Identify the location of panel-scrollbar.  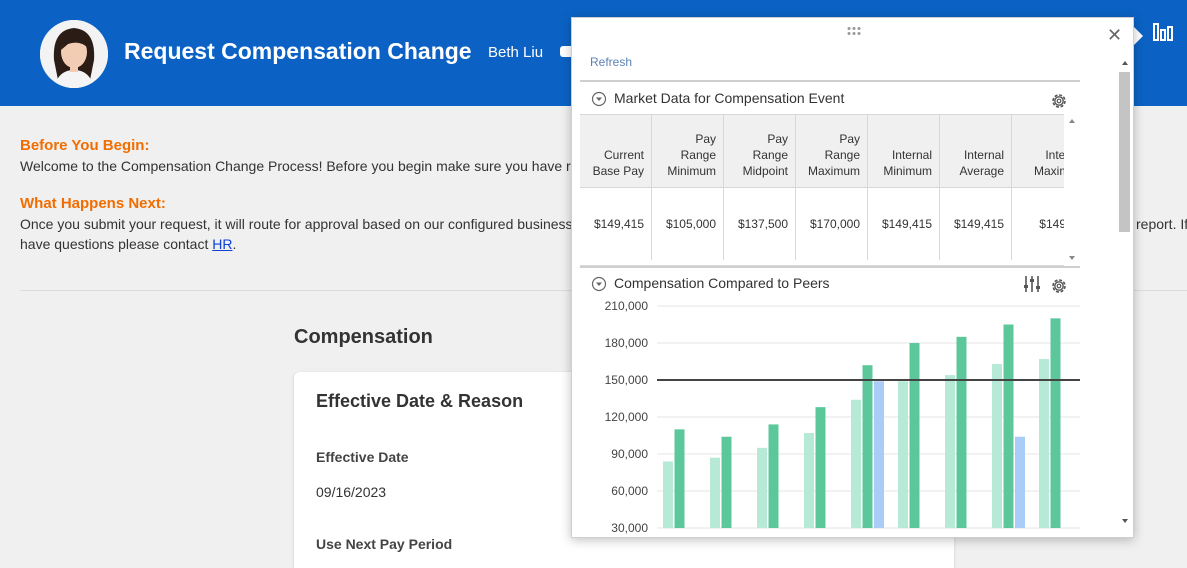
(1125, 292).